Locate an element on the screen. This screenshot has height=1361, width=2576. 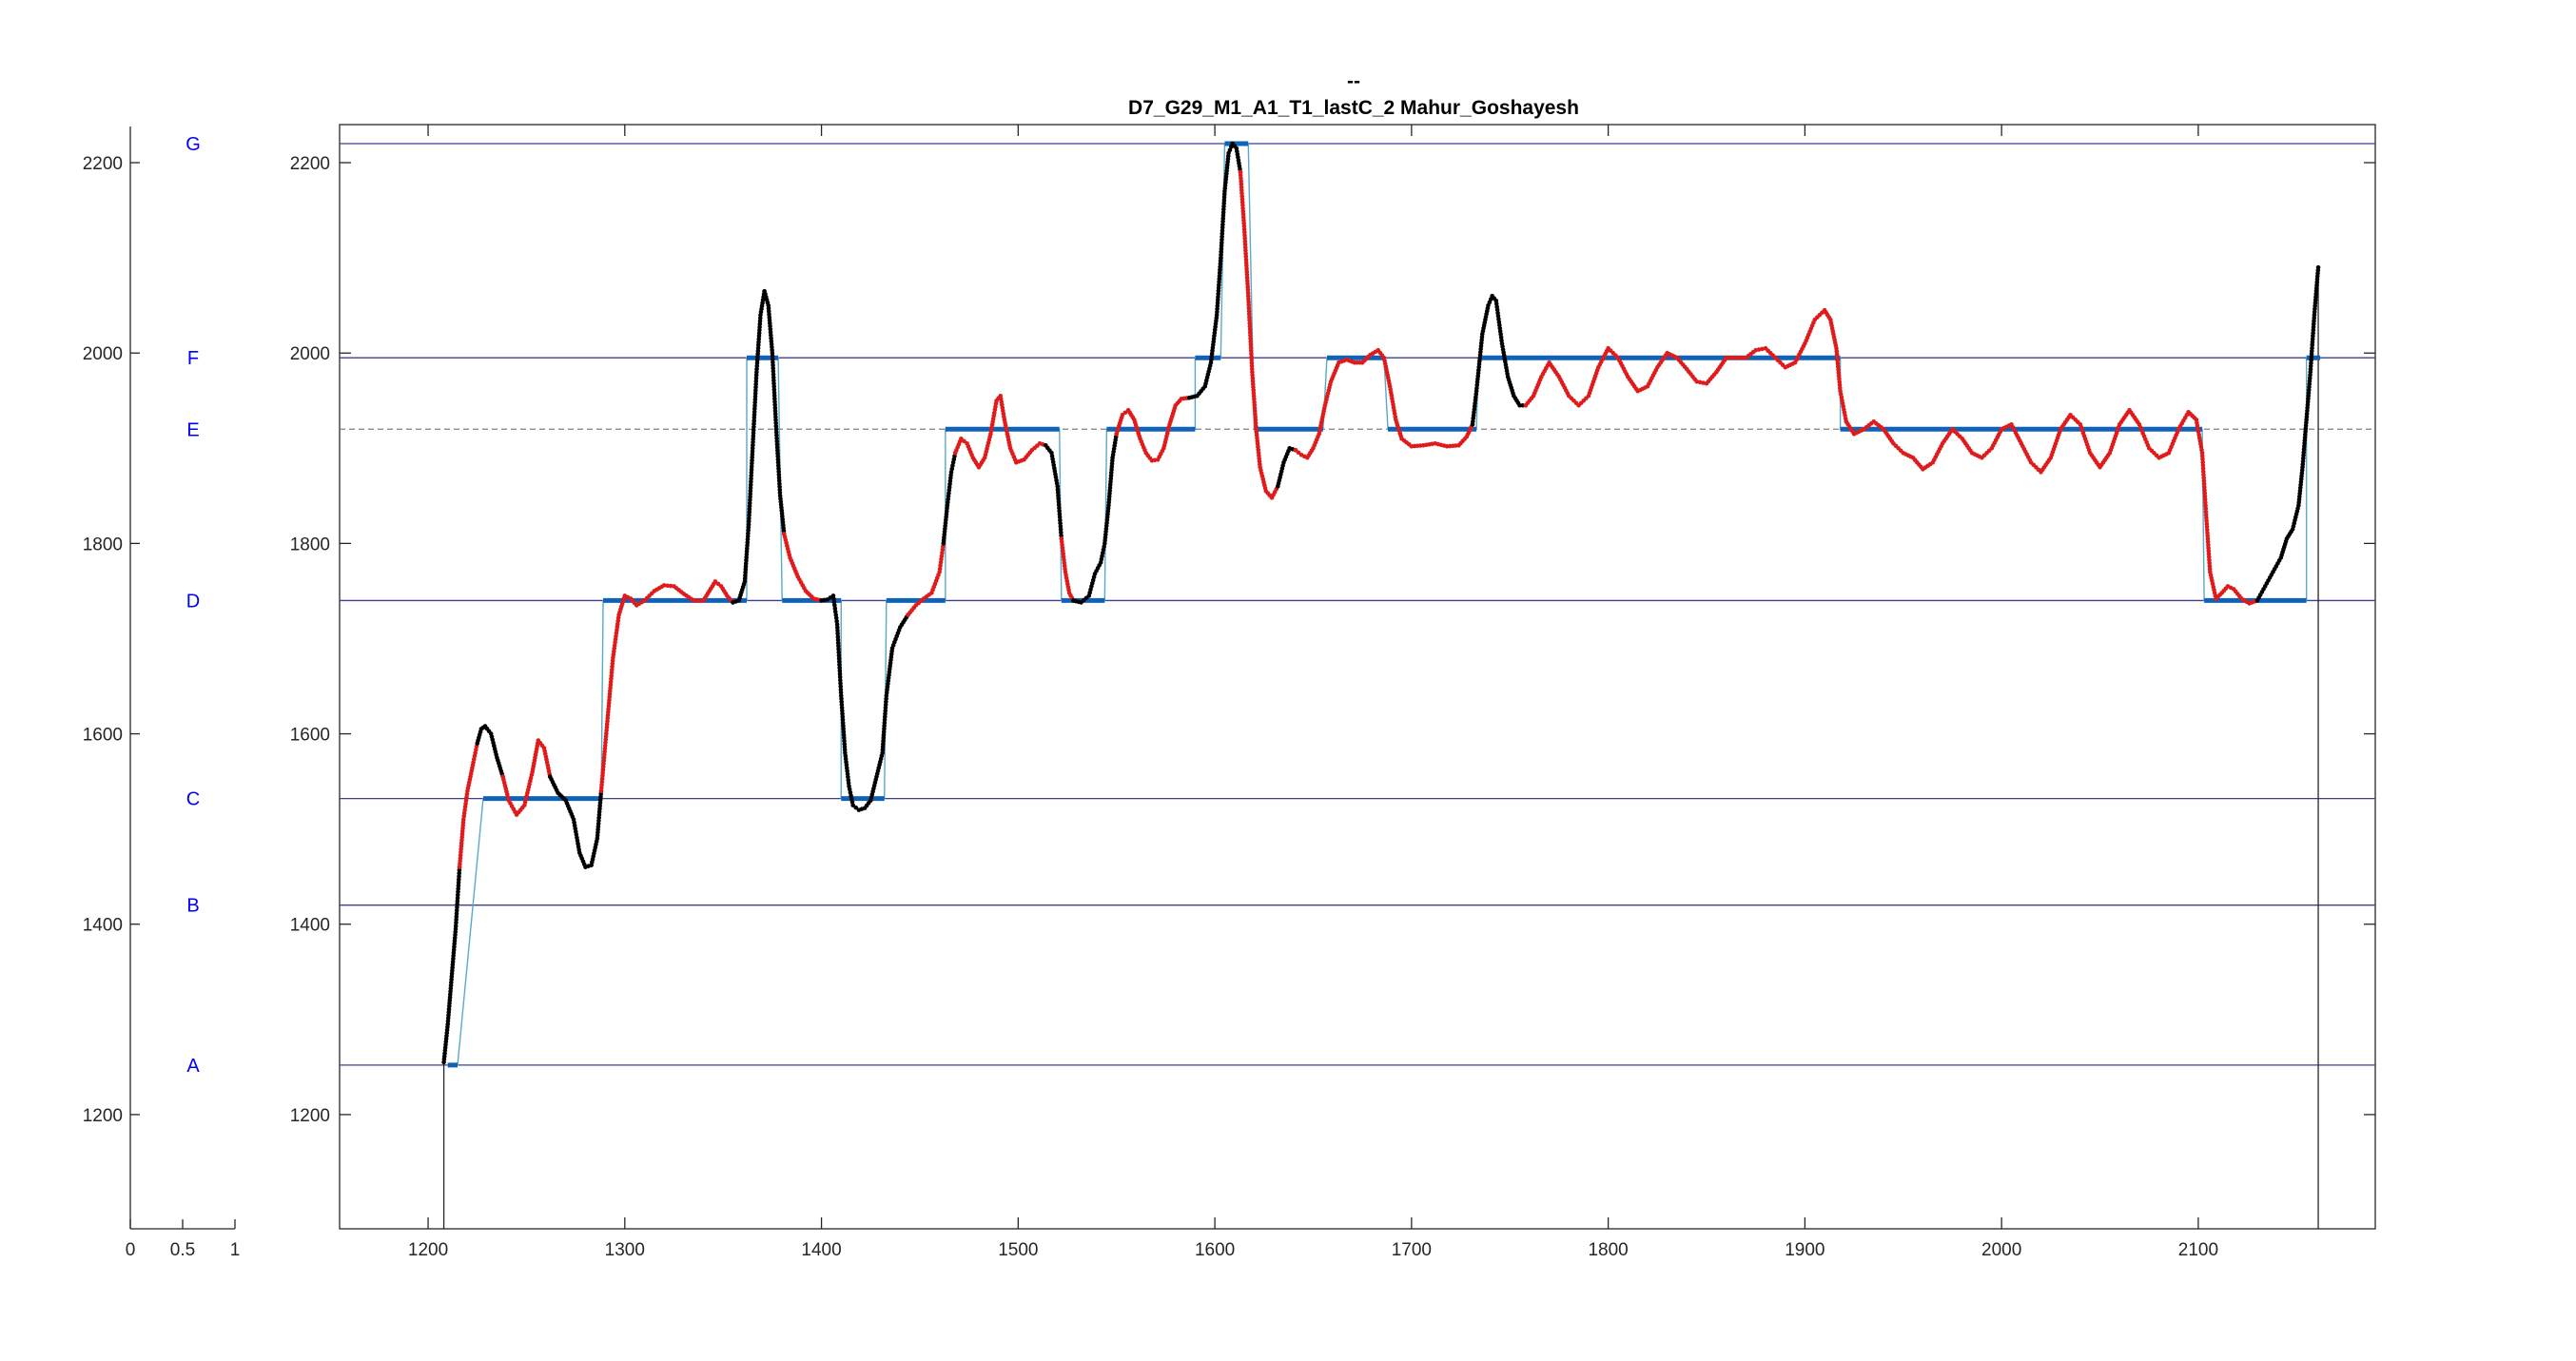
note-x-tick-label: 0.5 is located at coordinates (183, 1250).